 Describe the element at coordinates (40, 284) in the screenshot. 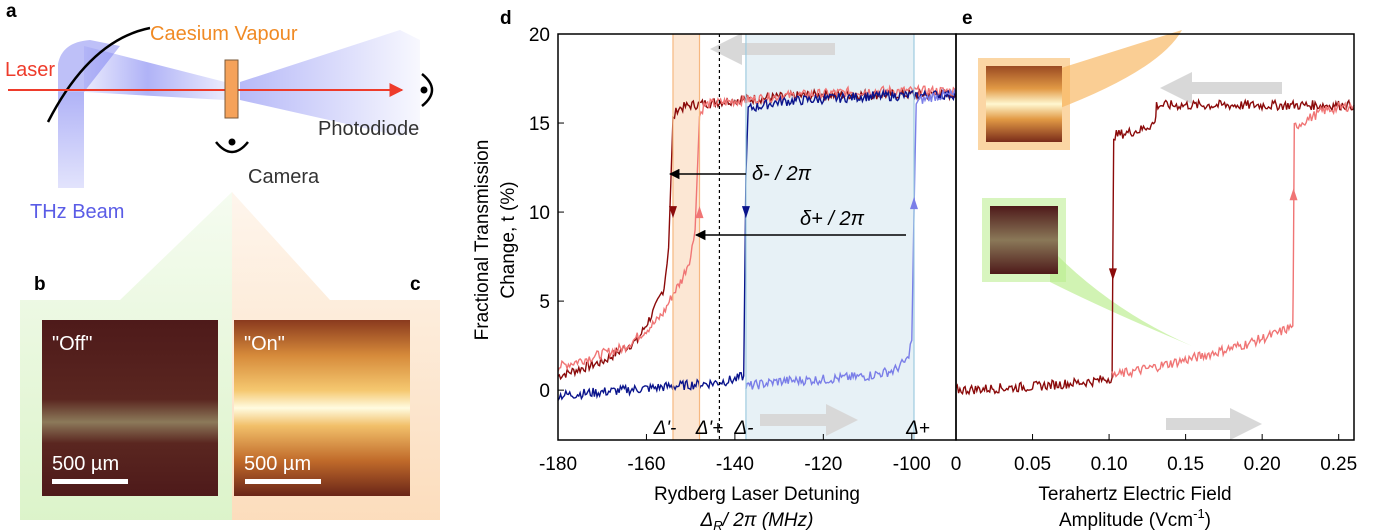

I see `panel-label-b: b` at that location.